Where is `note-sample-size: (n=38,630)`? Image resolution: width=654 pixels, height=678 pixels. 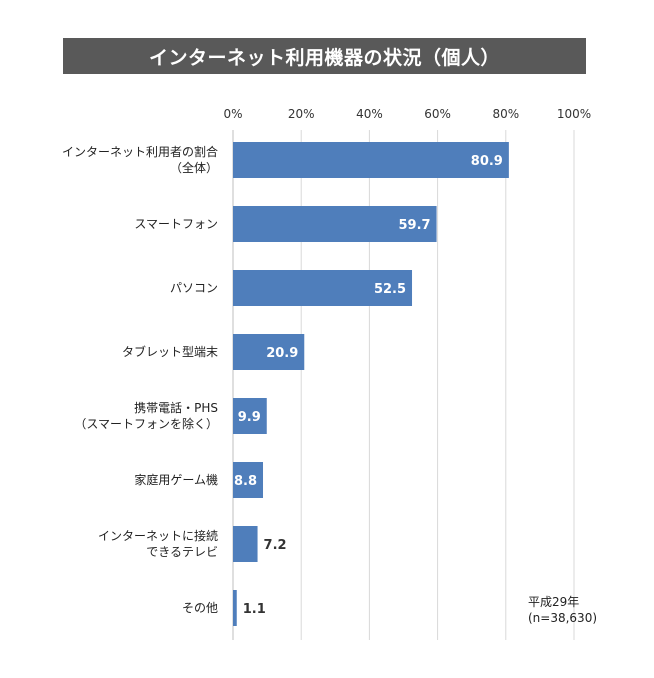
note-sample-size: (n=38,630) is located at coordinates (563, 618).